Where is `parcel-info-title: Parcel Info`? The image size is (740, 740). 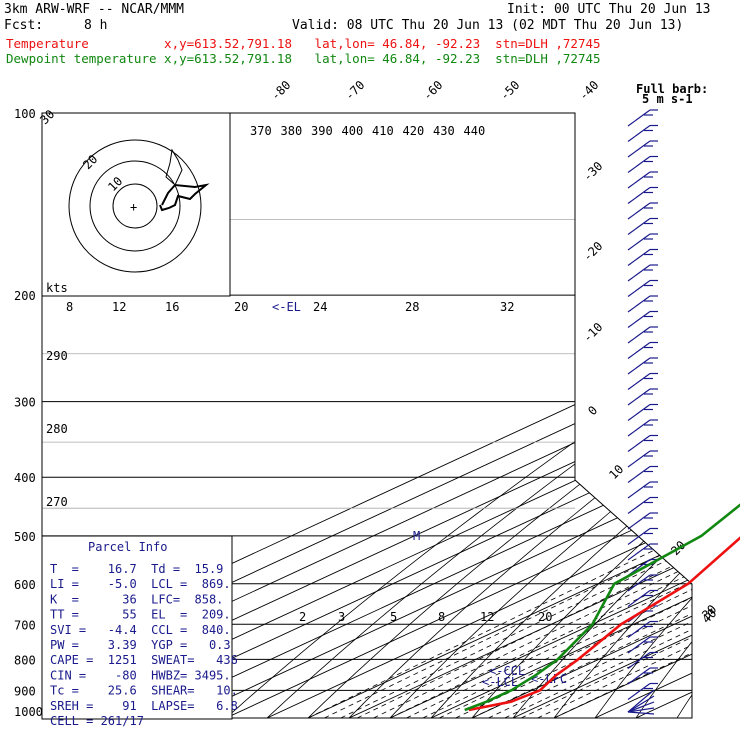 parcel-info-title: Parcel Info is located at coordinates (127, 547).